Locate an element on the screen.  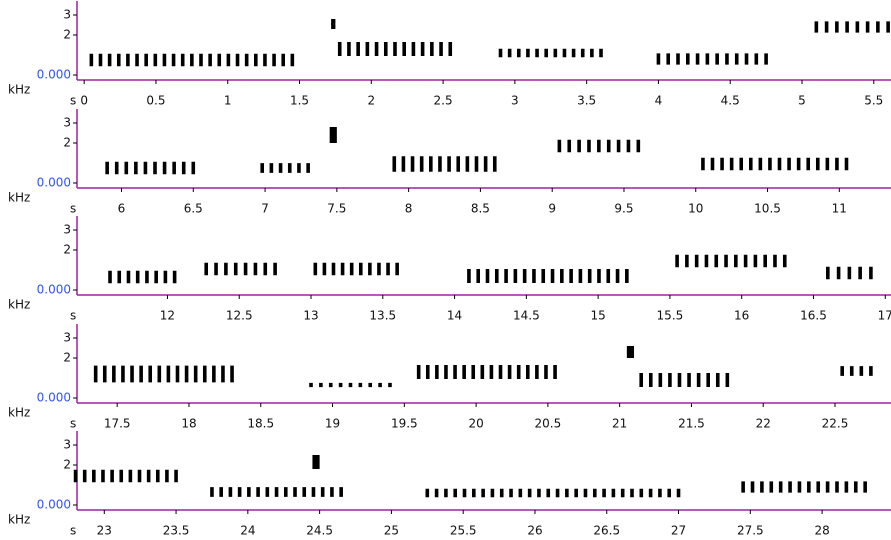
x-tick-label: 9 is located at coordinates (552, 209).